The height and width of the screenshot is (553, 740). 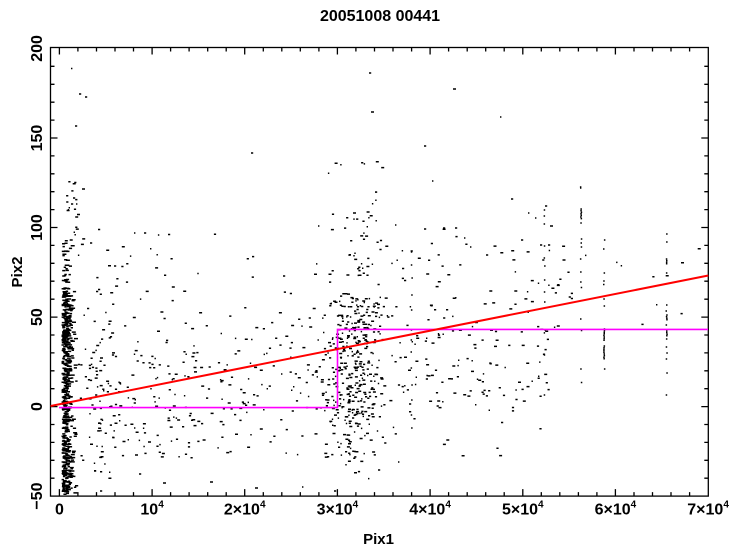 I want to click on svg-text: 3×10⁴, so click(x=338, y=509).